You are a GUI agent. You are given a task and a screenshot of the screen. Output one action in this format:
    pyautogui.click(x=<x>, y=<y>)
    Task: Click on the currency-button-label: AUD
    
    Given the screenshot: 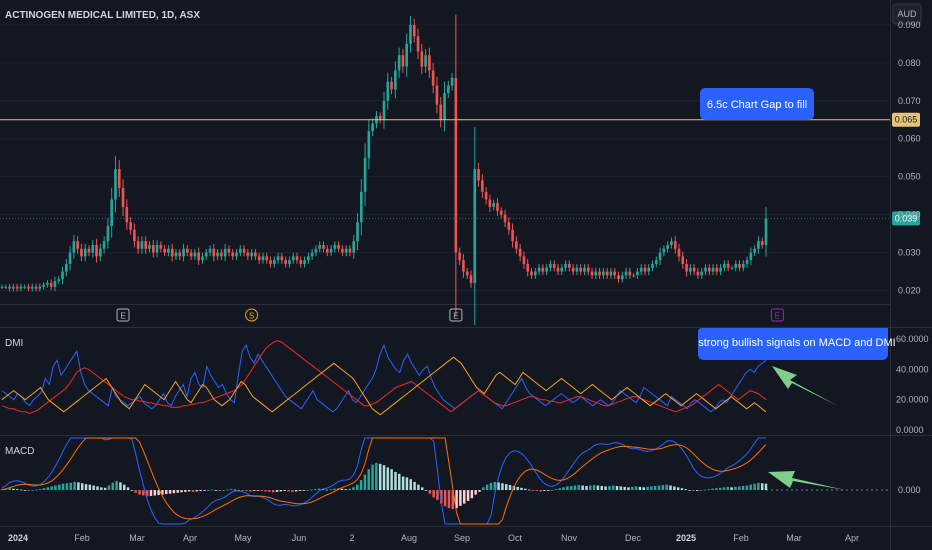 What is the action you would take?
    pyautogui.click(x=907, y=14)
    